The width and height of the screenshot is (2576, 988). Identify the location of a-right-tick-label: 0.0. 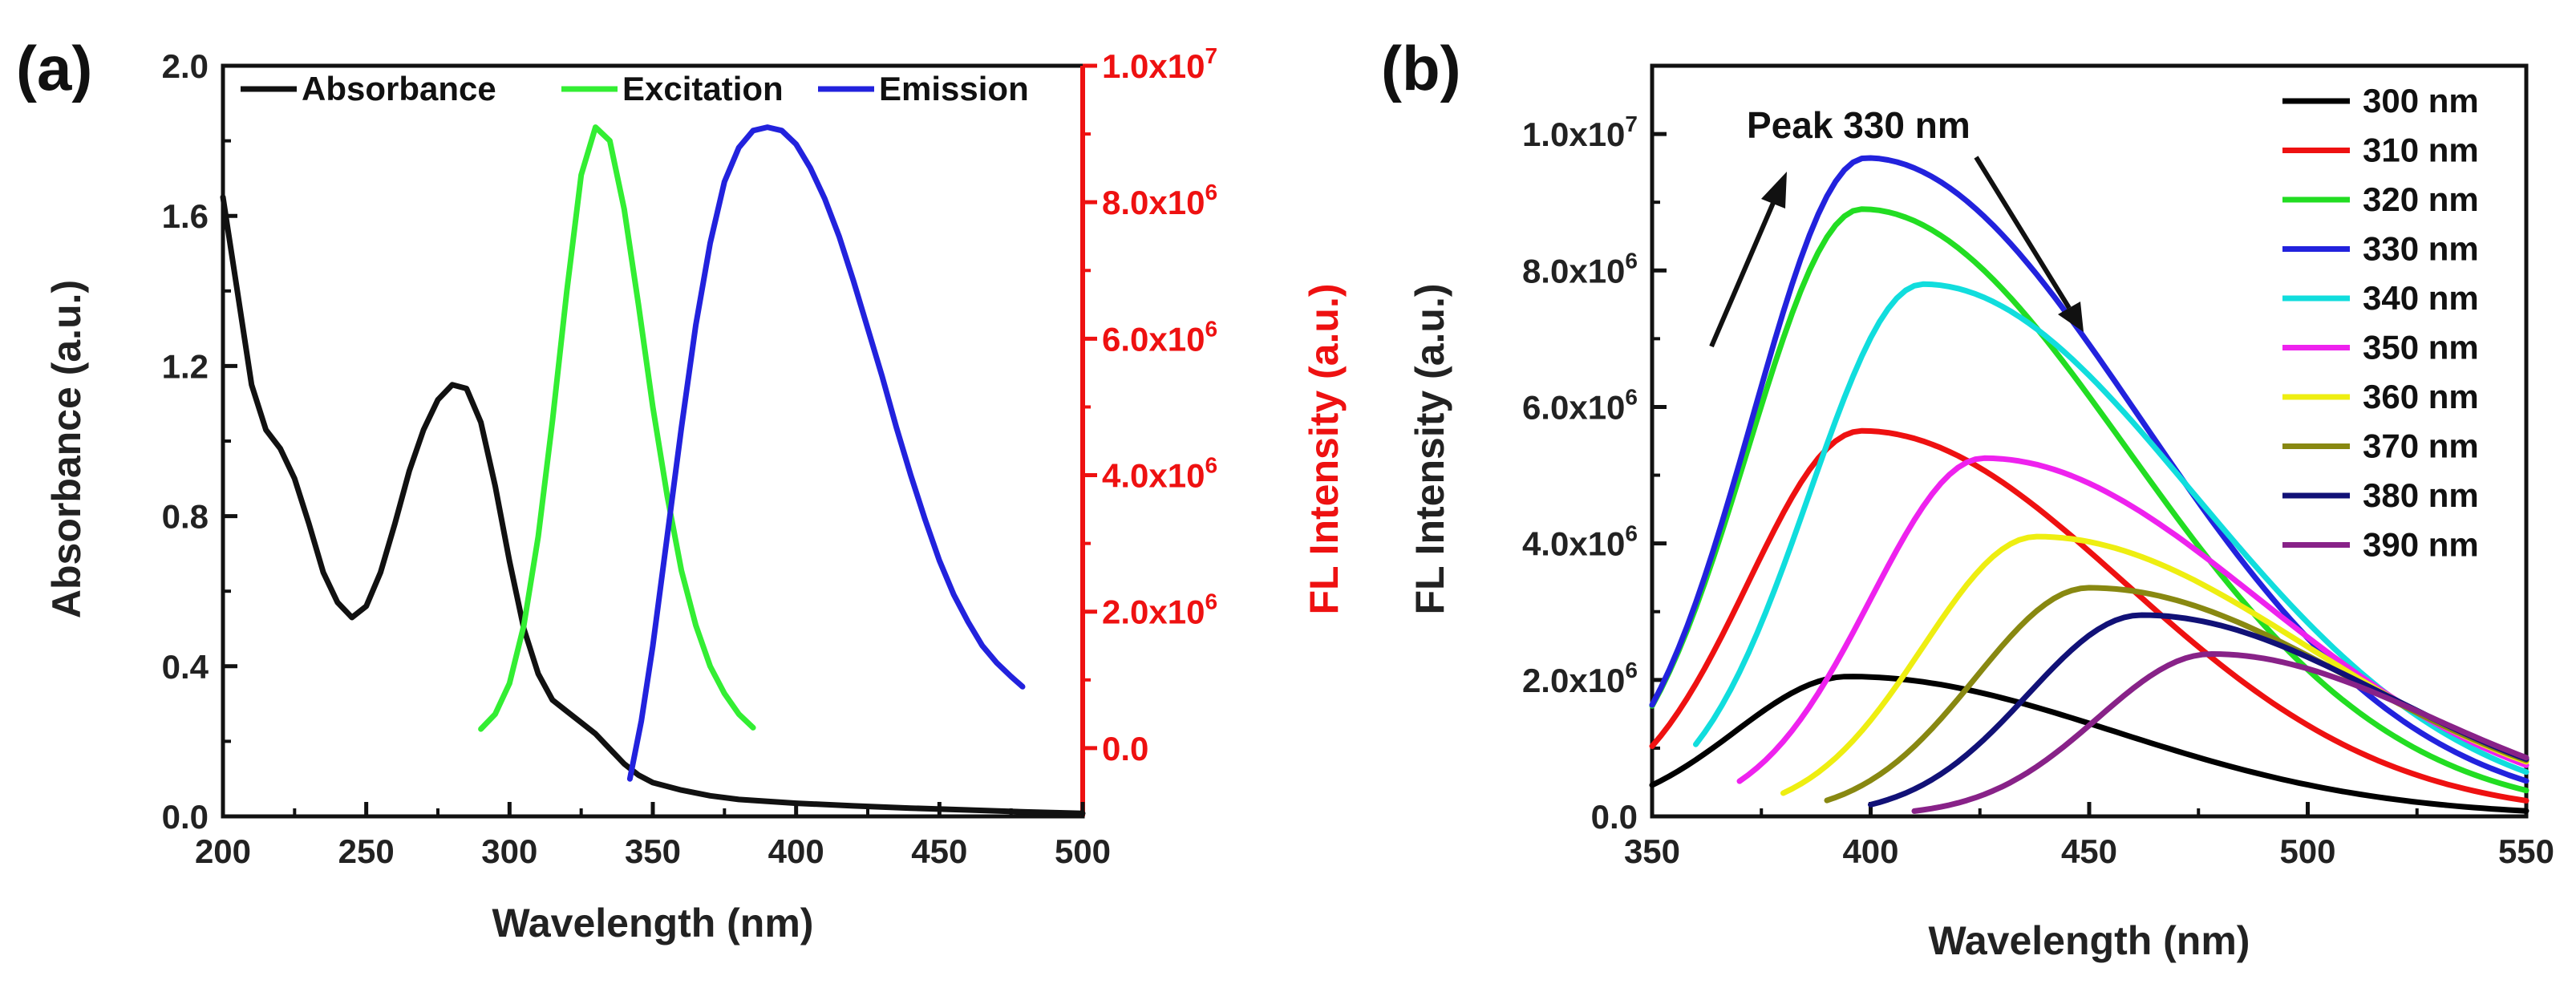
(1125, 748).